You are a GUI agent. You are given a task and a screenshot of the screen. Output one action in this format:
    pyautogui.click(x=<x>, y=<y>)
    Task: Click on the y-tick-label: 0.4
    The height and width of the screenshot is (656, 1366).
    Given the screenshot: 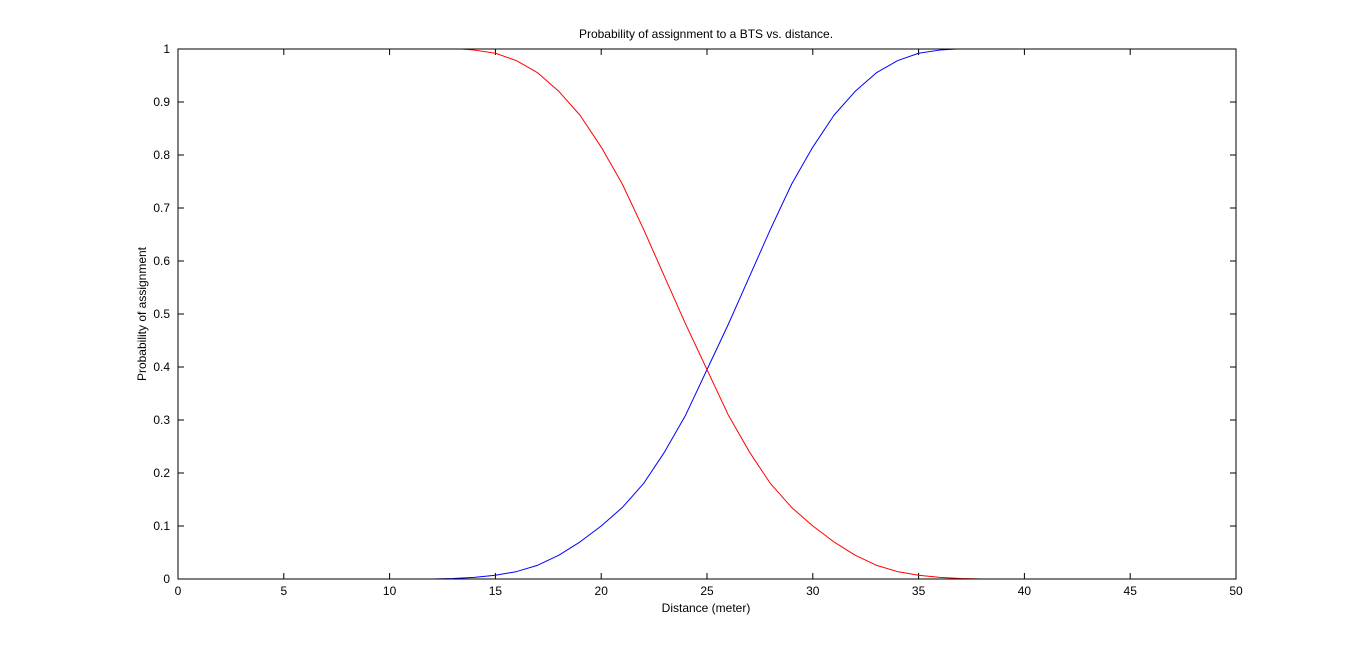 What is the action you would take?
    pyautogui.click(x=161, y=367)
    